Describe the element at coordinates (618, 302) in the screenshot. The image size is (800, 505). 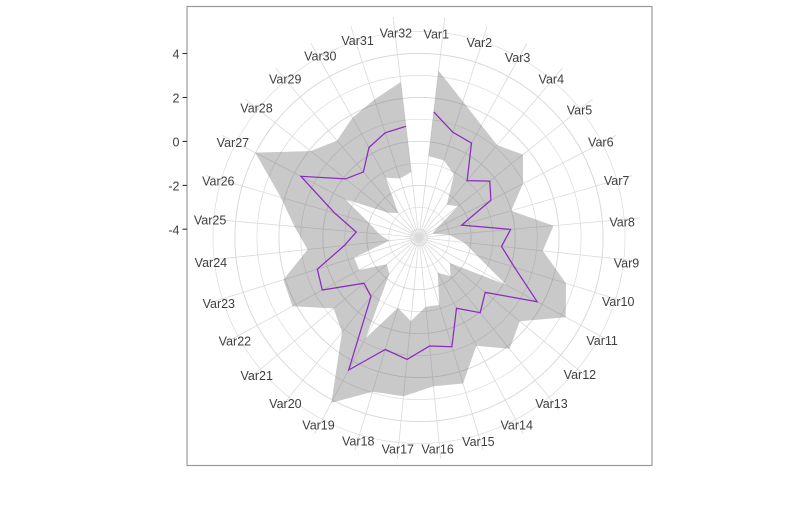
I see `svg-text: Var10` at that location.